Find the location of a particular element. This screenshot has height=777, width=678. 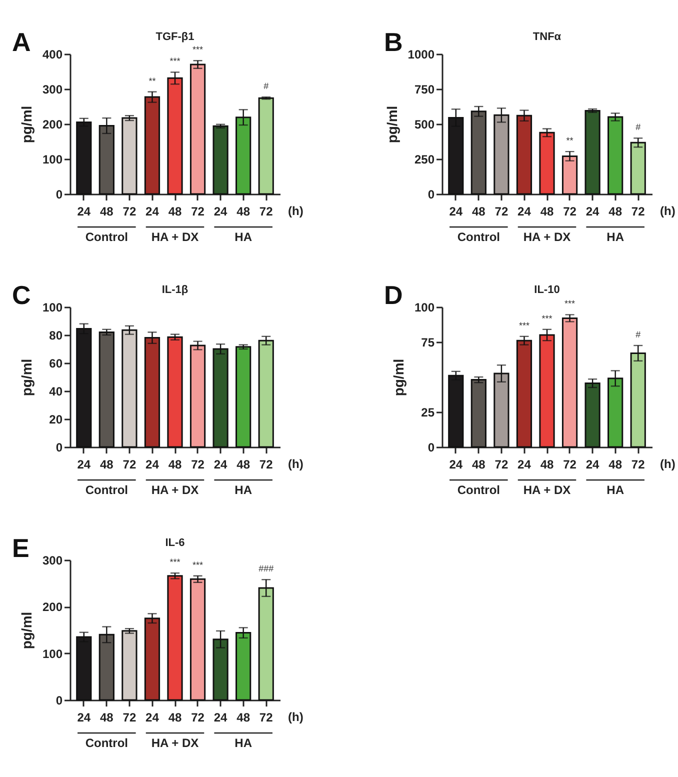

chart-title: IL-6 is located at coordinates (175, 543).